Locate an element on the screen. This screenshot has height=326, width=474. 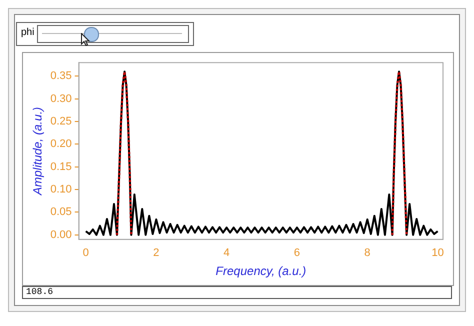
y-tick-label: 0.15 is located at coordinates (61, 166).